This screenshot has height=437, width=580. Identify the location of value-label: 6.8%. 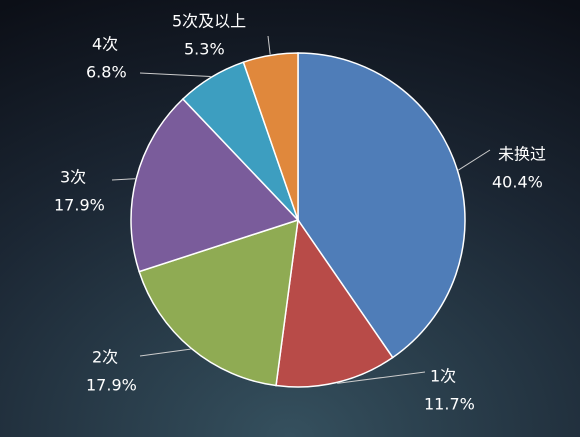
(106, 72).